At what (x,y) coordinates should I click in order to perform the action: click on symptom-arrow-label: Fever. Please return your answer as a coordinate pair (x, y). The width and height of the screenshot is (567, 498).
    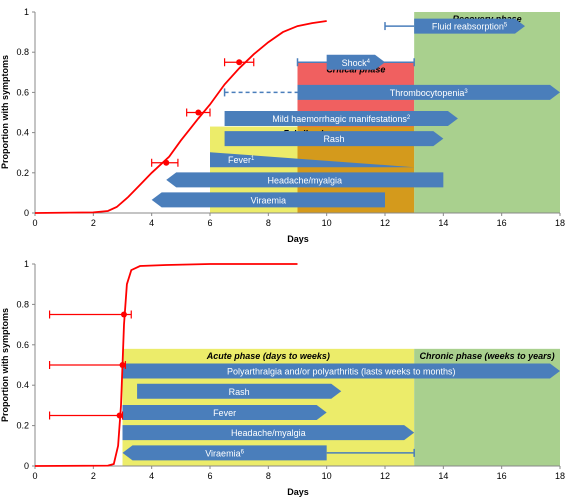
    Looking at the image, I should click on (224, 413).